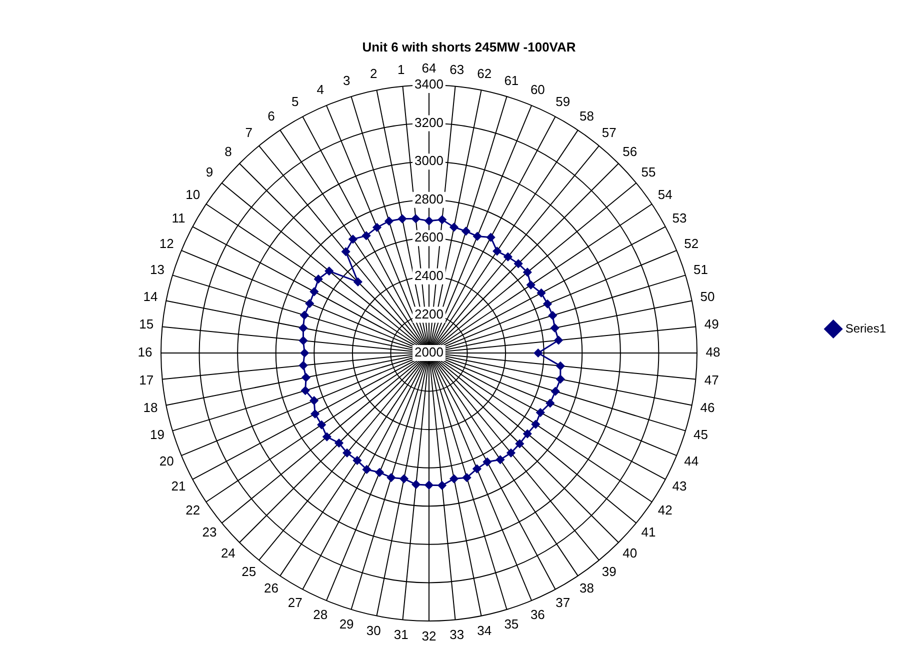 The width and height of the screenshot is (914, 660). Describe the element at coordinates (271, 588) in the screenshot. I see `spoke-label: 26` at that location.